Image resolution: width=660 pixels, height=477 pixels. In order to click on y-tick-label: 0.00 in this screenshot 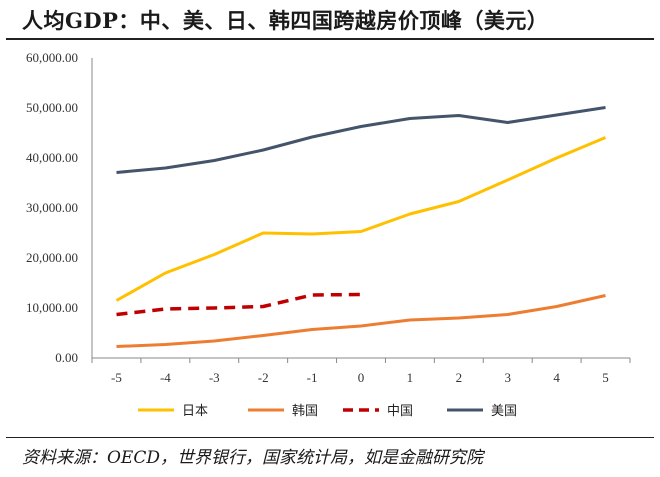, I will do `click(66, 357)`.